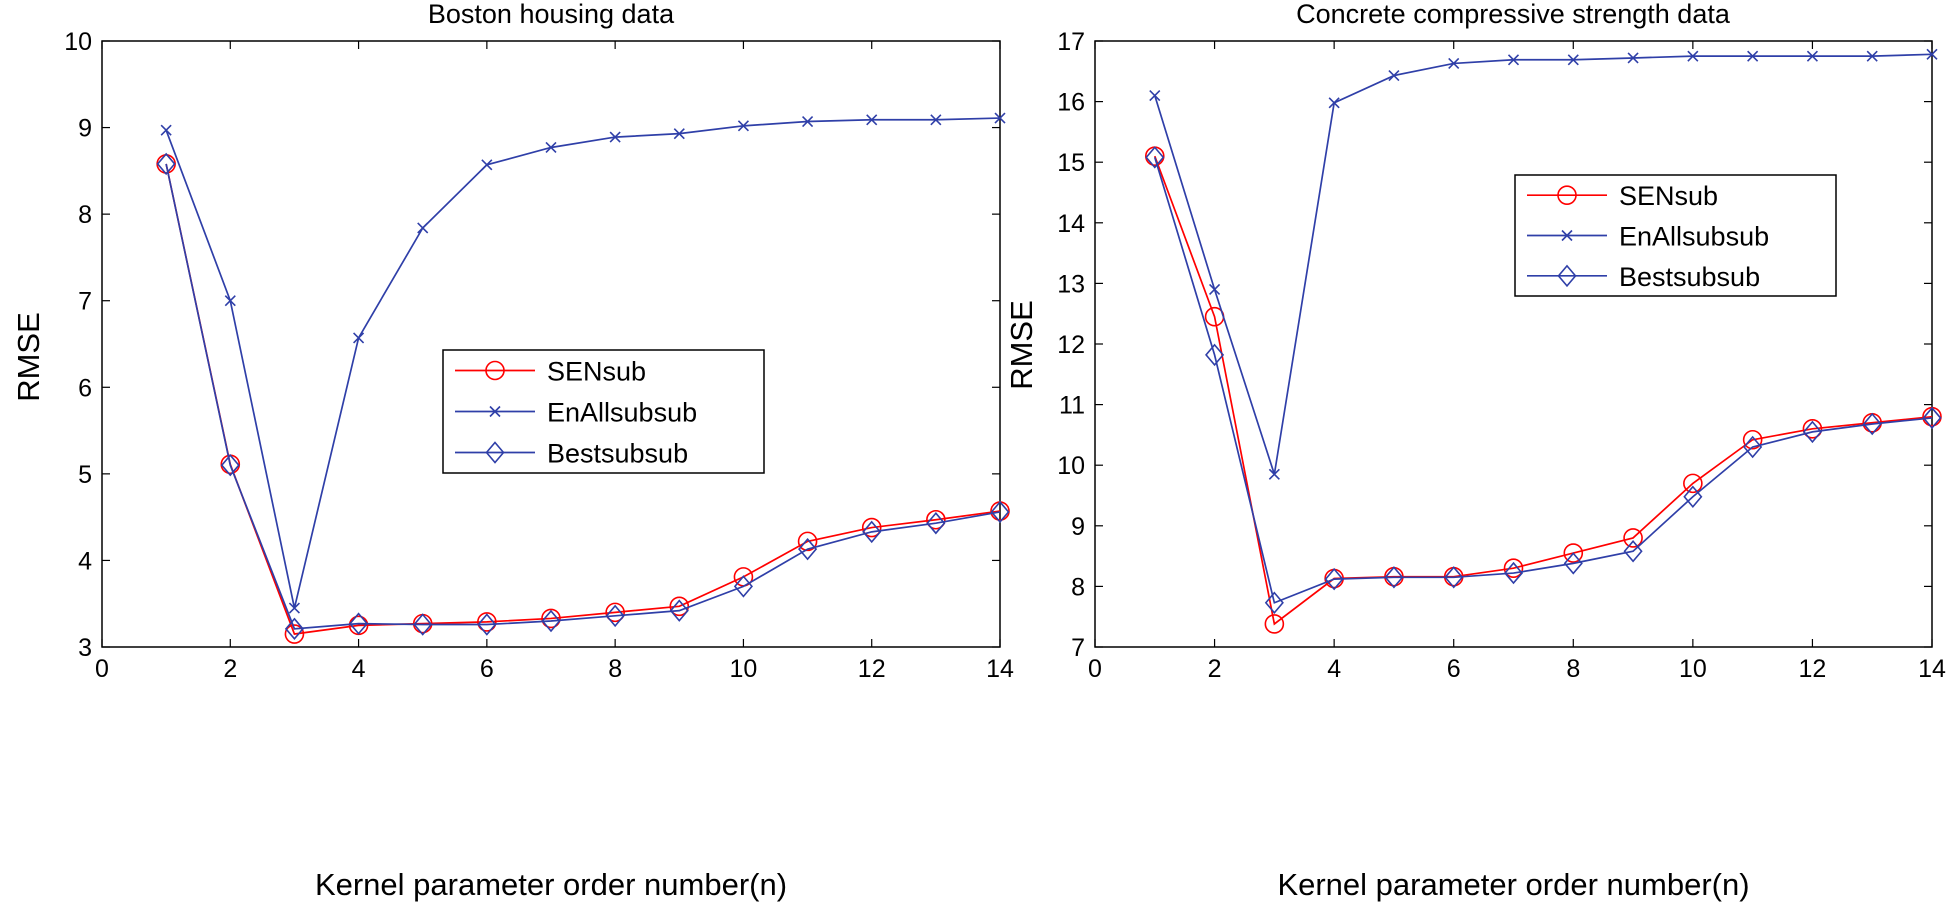  What do you see at coordinates (1071, 163) in the screenshot?
I see `y-tick-label: 15` at bounding box center [1071, 163].